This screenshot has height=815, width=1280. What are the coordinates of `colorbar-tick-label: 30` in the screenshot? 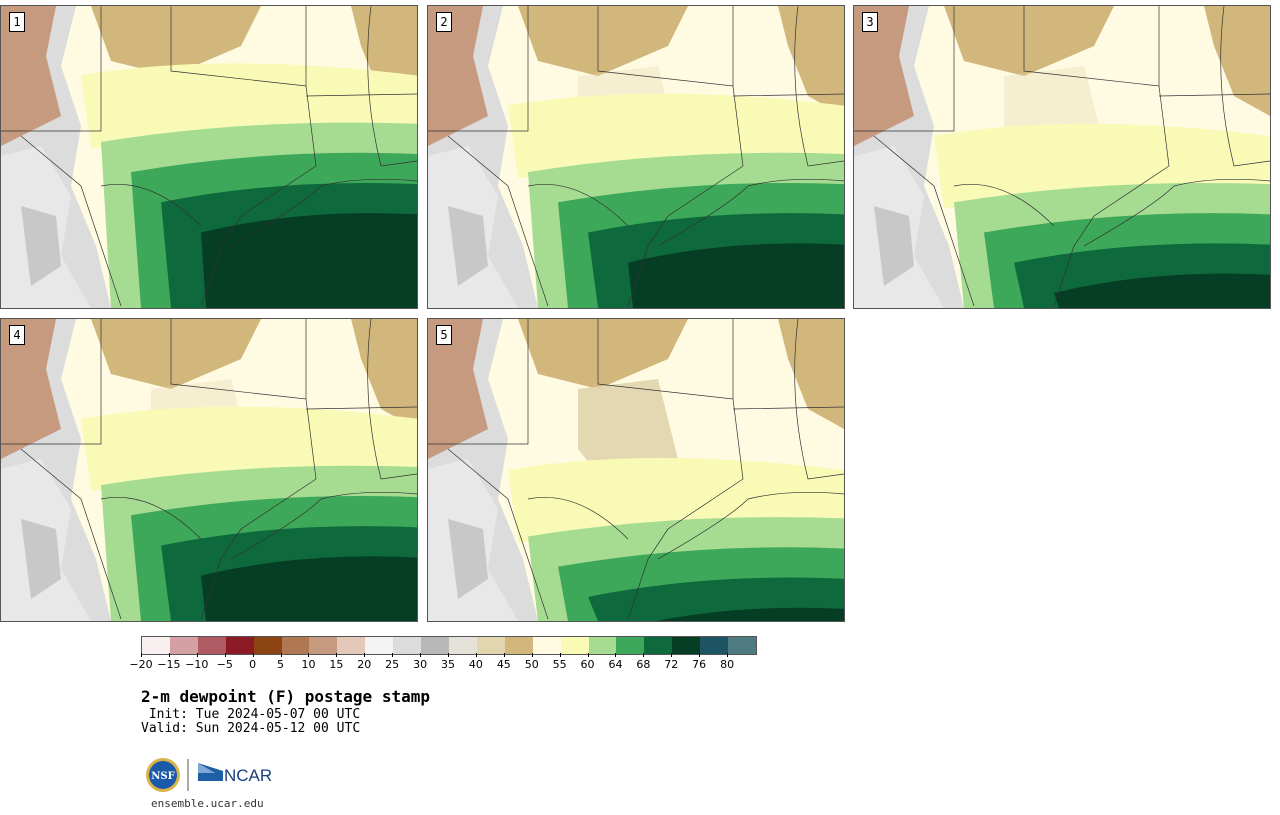 It's located at (420, 664).